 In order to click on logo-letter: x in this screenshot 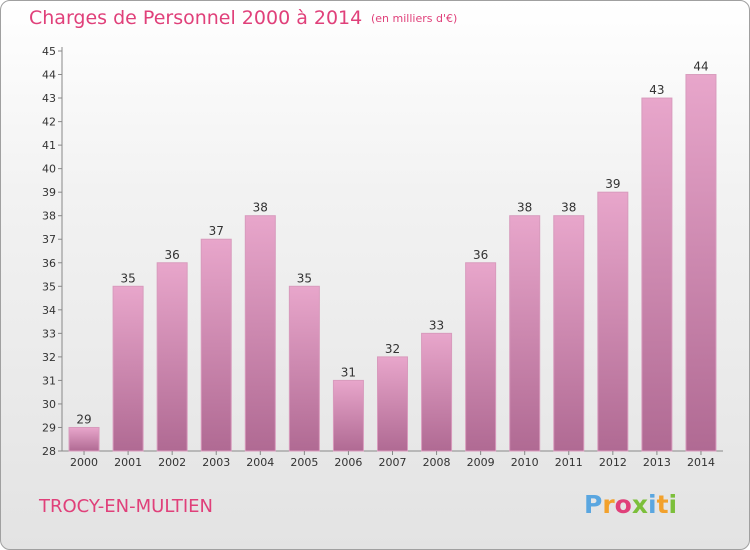, I will do `click(639, 504)`.